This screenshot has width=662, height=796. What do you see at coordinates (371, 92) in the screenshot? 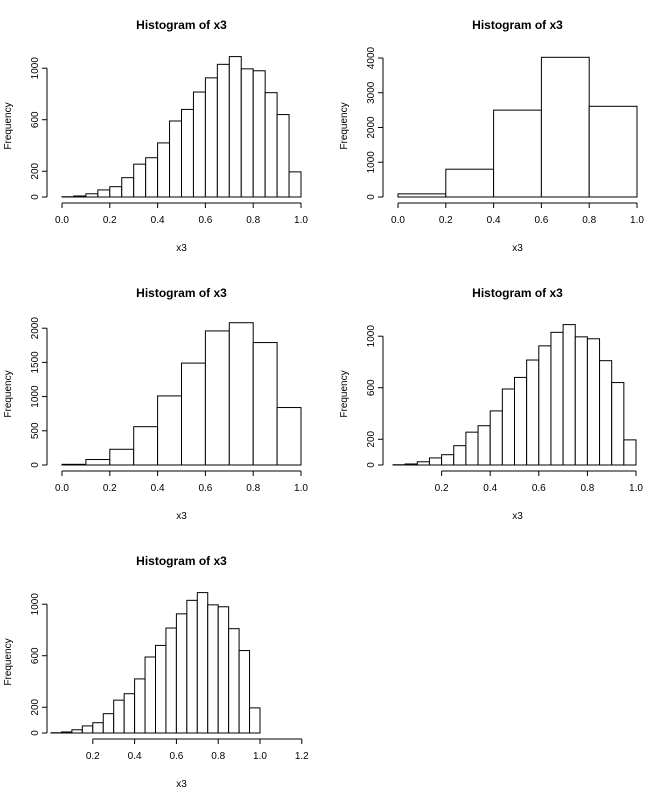
I see `y-tick-label: 3000` at bounding box center [371, 92].